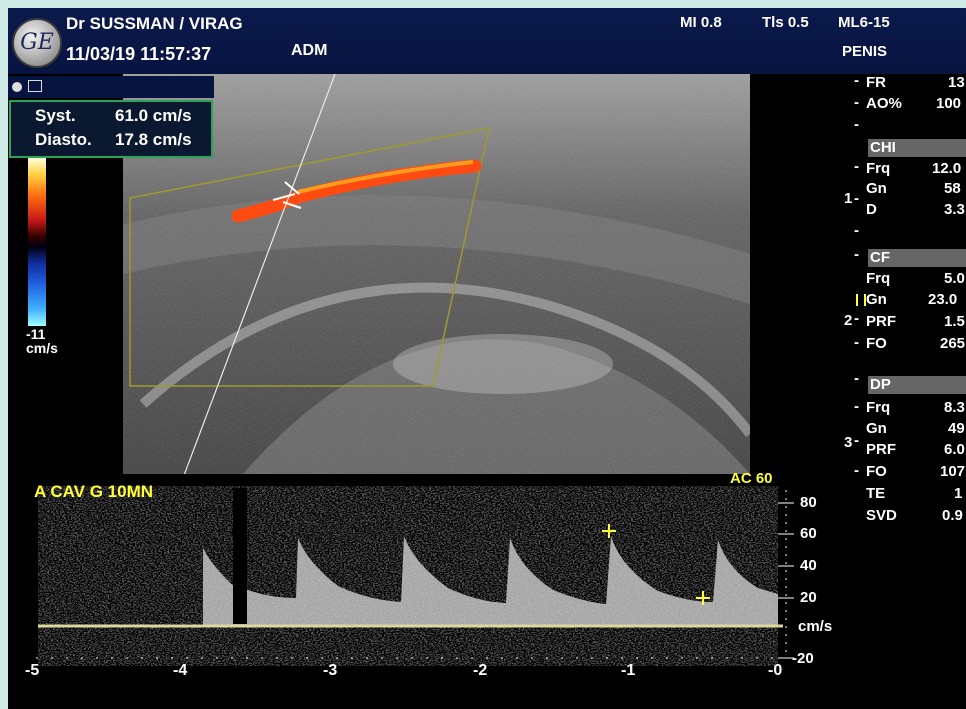 This screenshot has height=709, width=966. I want to click on mi-index: MI 0.8, so click(701, 22).